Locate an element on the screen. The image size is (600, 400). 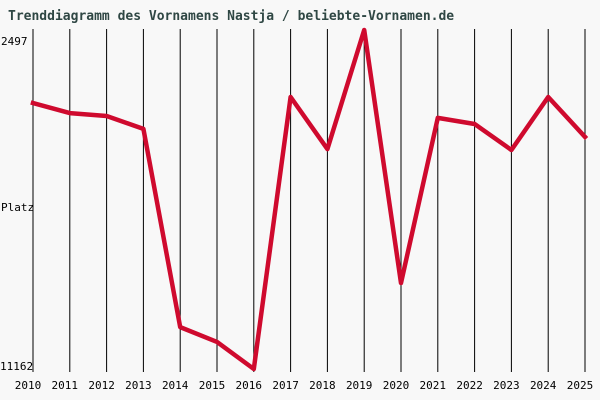
y-axis-min-tick: 11162 is located at coordinates (17, 366).